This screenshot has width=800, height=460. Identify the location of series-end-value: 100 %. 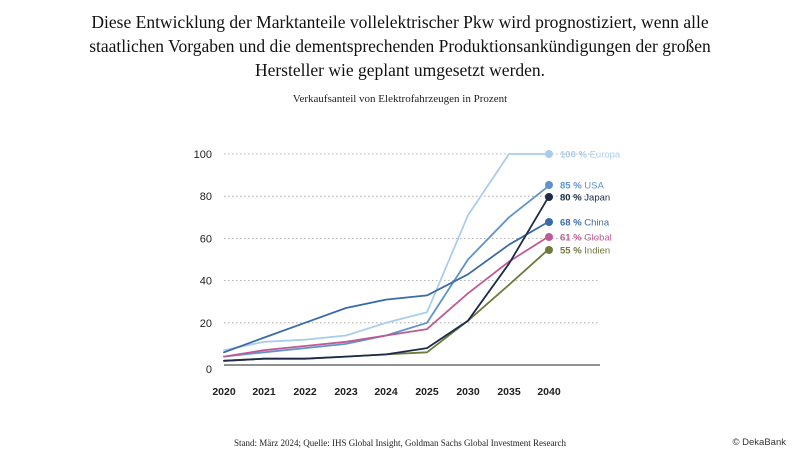
(575, 155).